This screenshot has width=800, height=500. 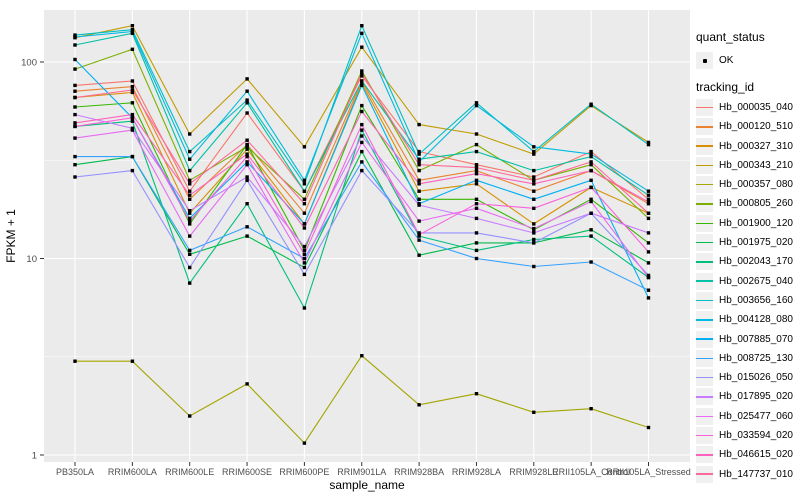 I want to click on legend-item-Hb_033594_020: Hb_033594_020, so click(x=748, y=436).